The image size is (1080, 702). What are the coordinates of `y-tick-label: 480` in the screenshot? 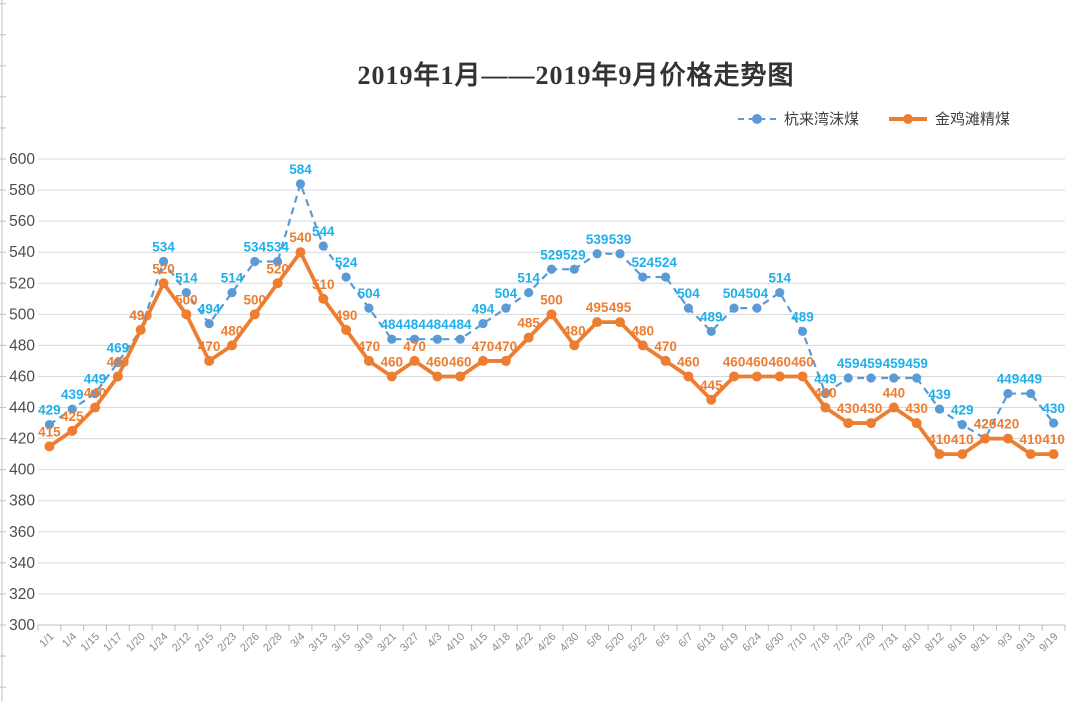 It's located at (22, 345).